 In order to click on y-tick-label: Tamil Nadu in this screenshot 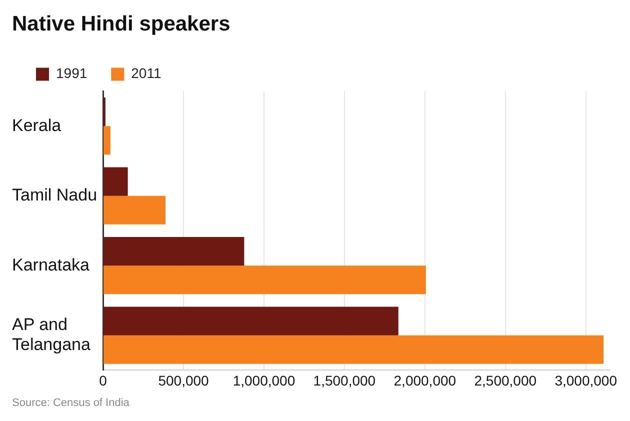, I will do `click(55, 195)`.